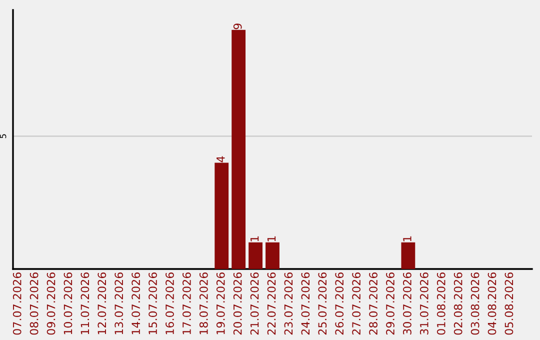 This screenshot has width=540, height=340. I want to click on x-tick-label: 18.07.2026, so click(203, 303).